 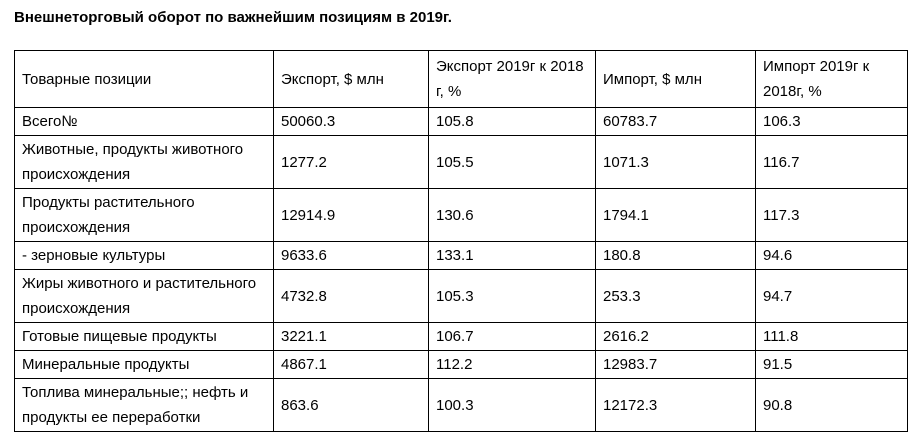 What do you see at coordinates (144, 336) in the screenshot?
I see `row-label: Готовые пищевые продукты` at bounding box center [144, 336].